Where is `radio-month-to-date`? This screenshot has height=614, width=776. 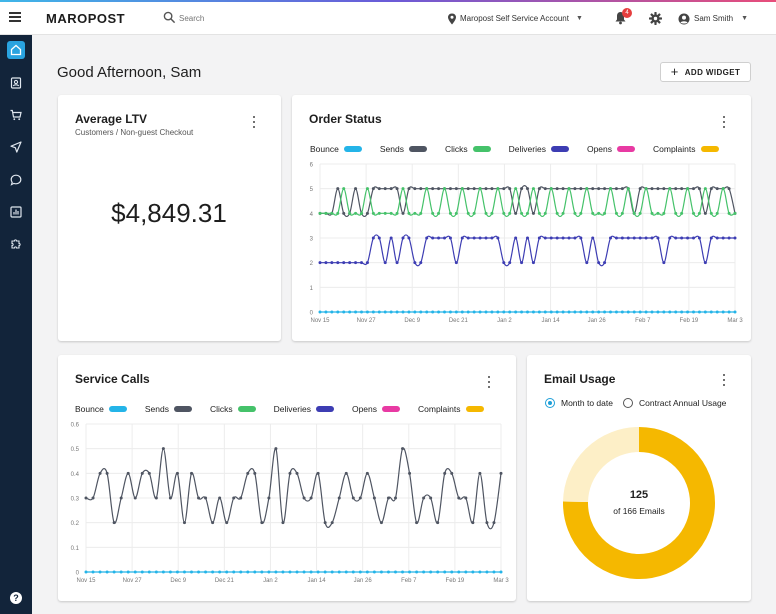 radio-month-to-date is located at coordinates (550, 403).